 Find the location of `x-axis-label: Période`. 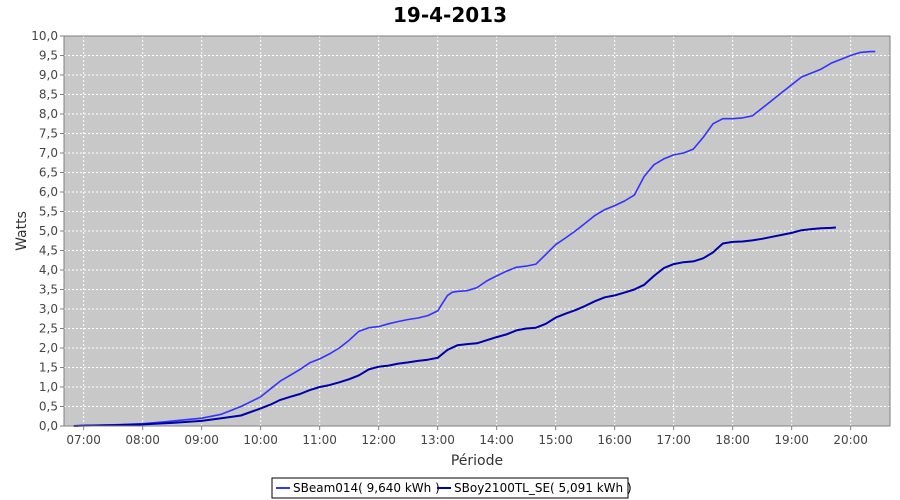

x-axis-label: Période is located at coordinates (477, 461).